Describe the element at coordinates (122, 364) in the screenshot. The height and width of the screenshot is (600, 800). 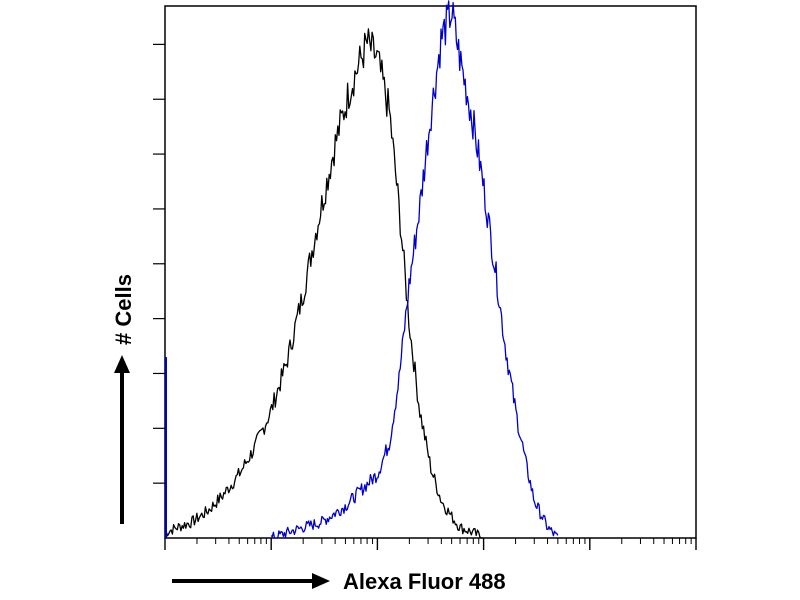
I see `y-axis-arrowhead` at that location.